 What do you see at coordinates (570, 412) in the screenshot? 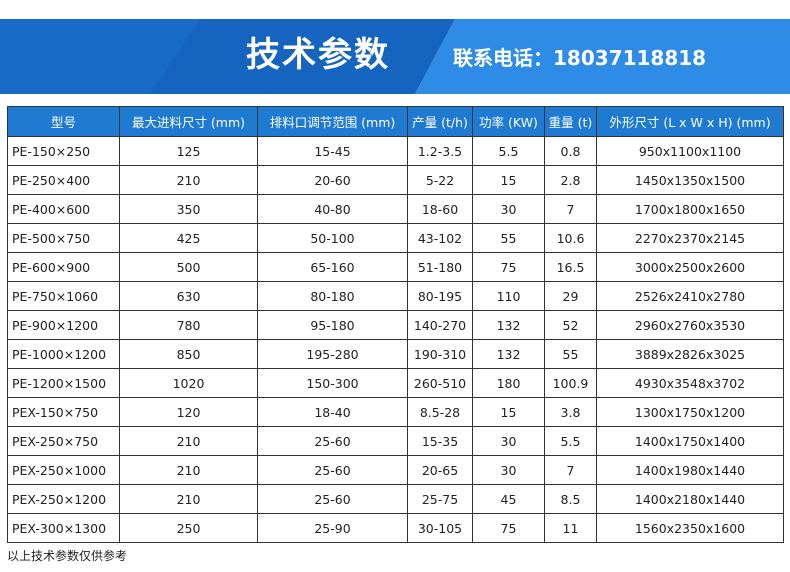
I see `cell-weight: 3.8` at bounding box center [570, 412].